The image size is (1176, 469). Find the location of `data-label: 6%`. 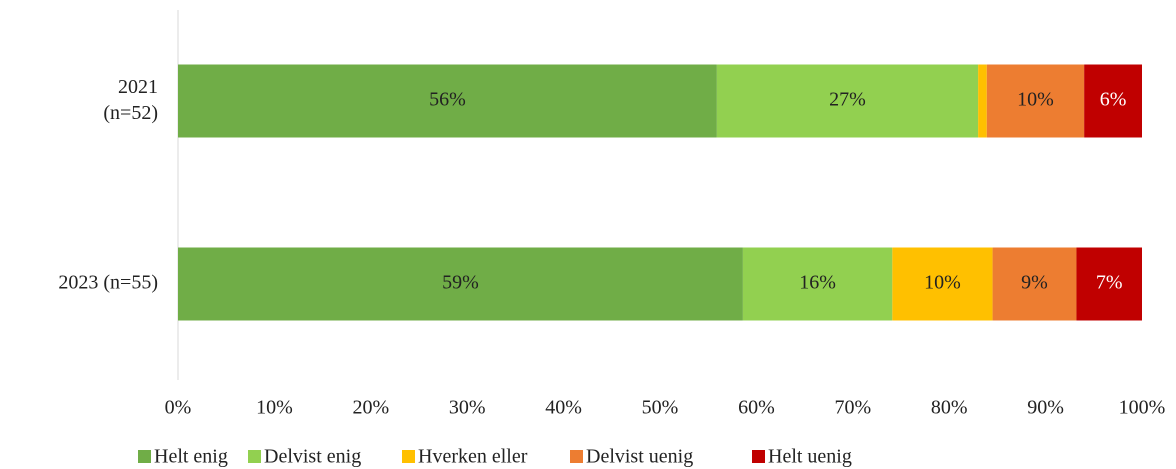

data-label: 6% is located at coordinates (1113, 100).